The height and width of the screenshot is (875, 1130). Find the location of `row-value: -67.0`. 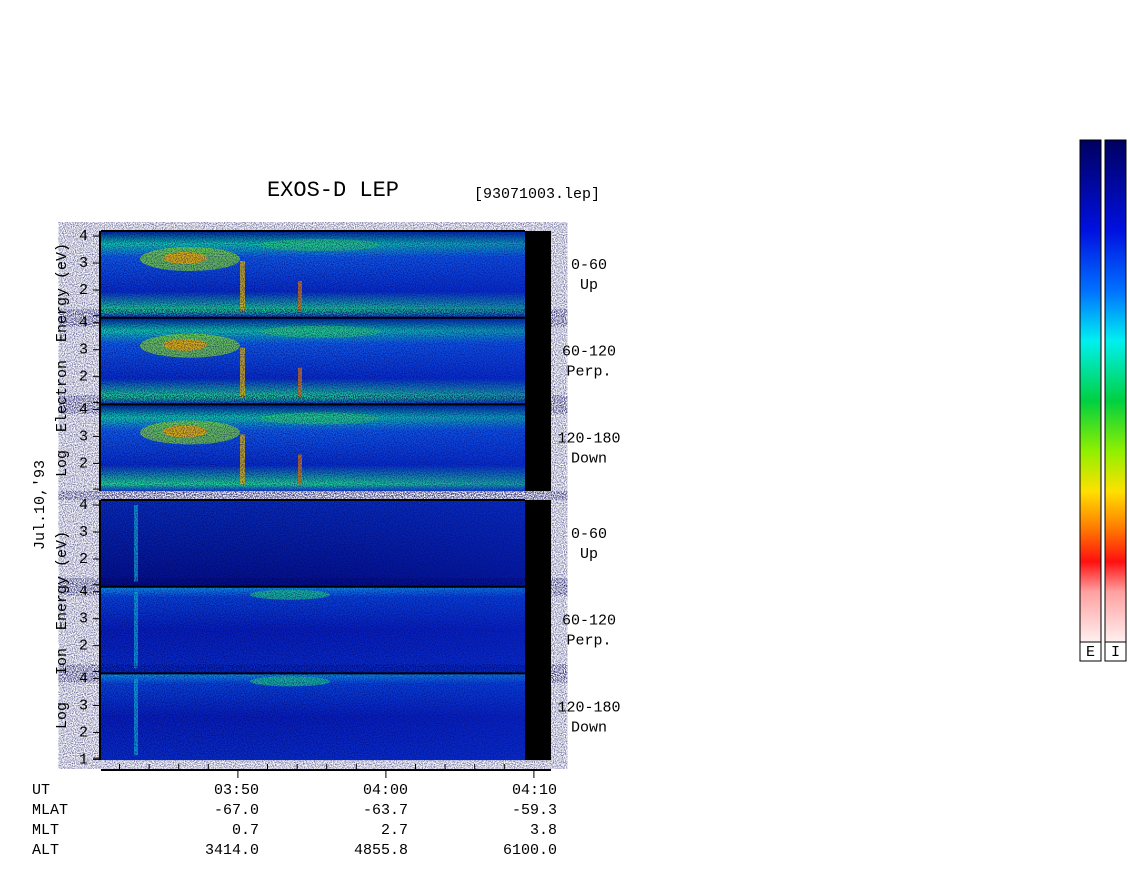

row-value: -67.0 is located at coordinates (236, 810).